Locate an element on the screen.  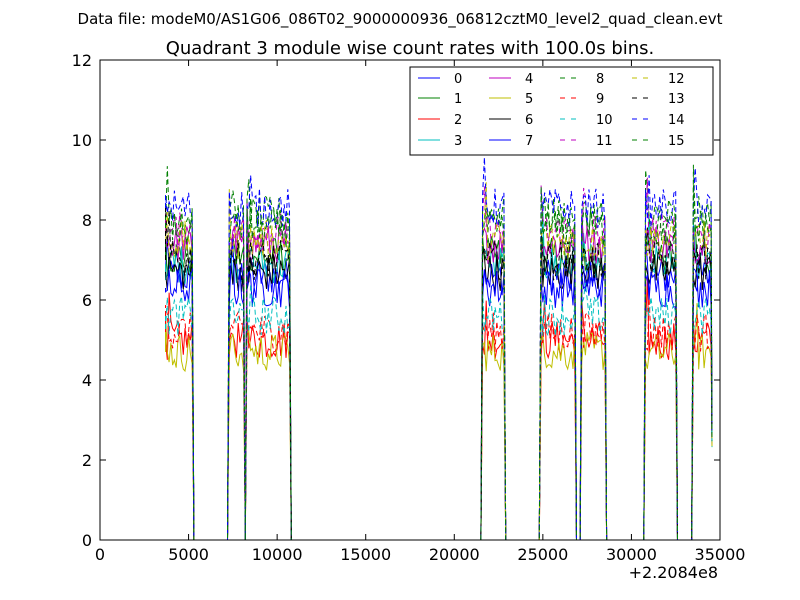
y-tick-label: 8 is located at coordinates (87, 220).